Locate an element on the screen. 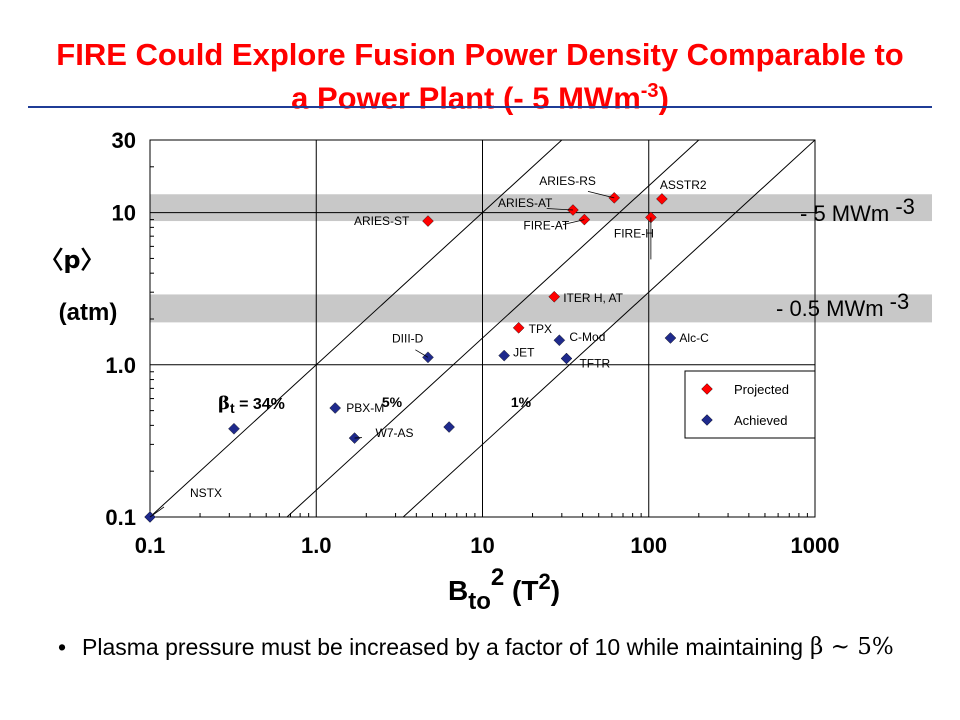 The image size is (960, 720). y-tick-label: 0.1 is located at coordinates (120, 517).